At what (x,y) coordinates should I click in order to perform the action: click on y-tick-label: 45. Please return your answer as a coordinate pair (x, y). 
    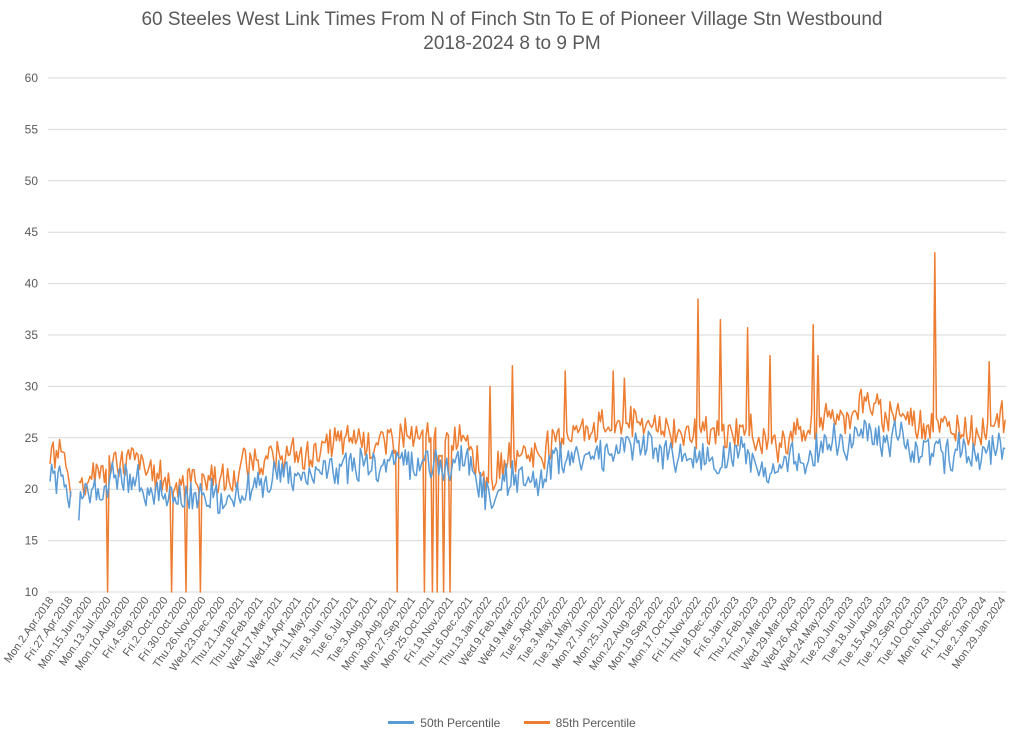
    Looking at the image, I should click on (32, 232).